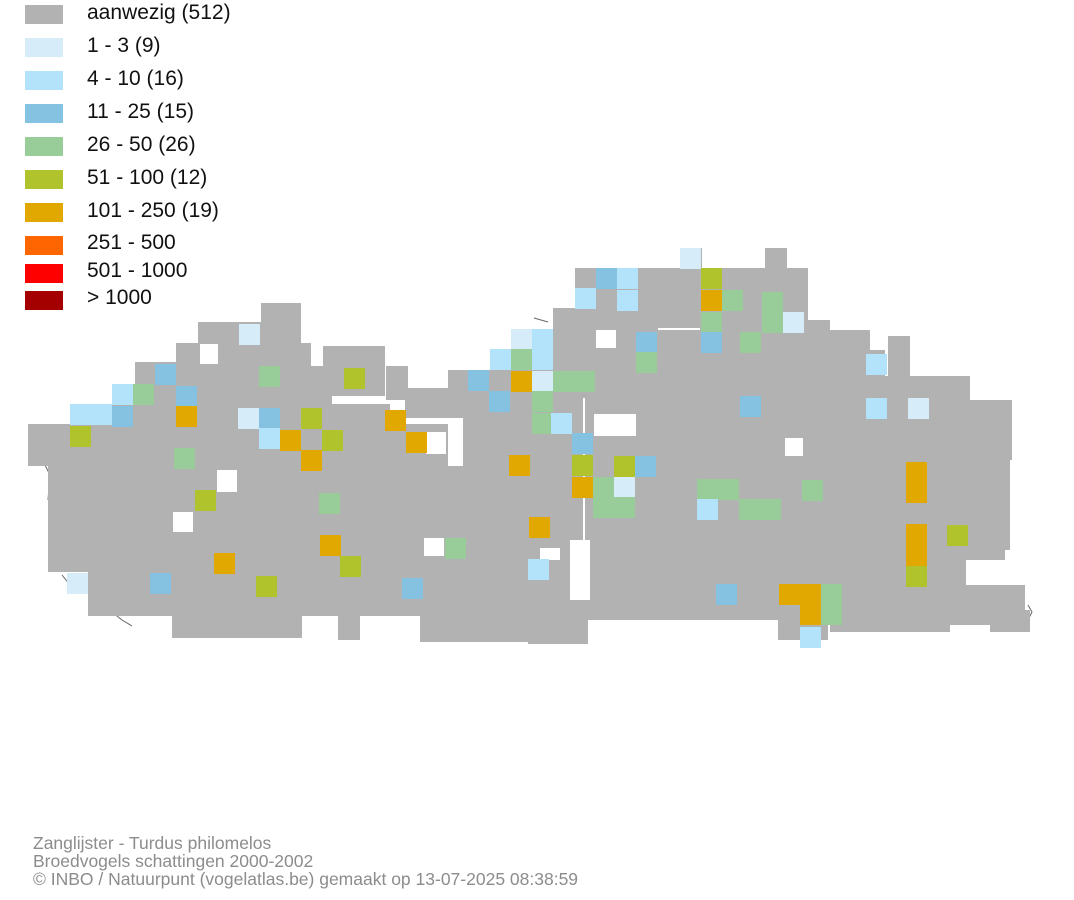  I want to click on legend-item-aanwezig: aanwezig (512), so click(175, 16).